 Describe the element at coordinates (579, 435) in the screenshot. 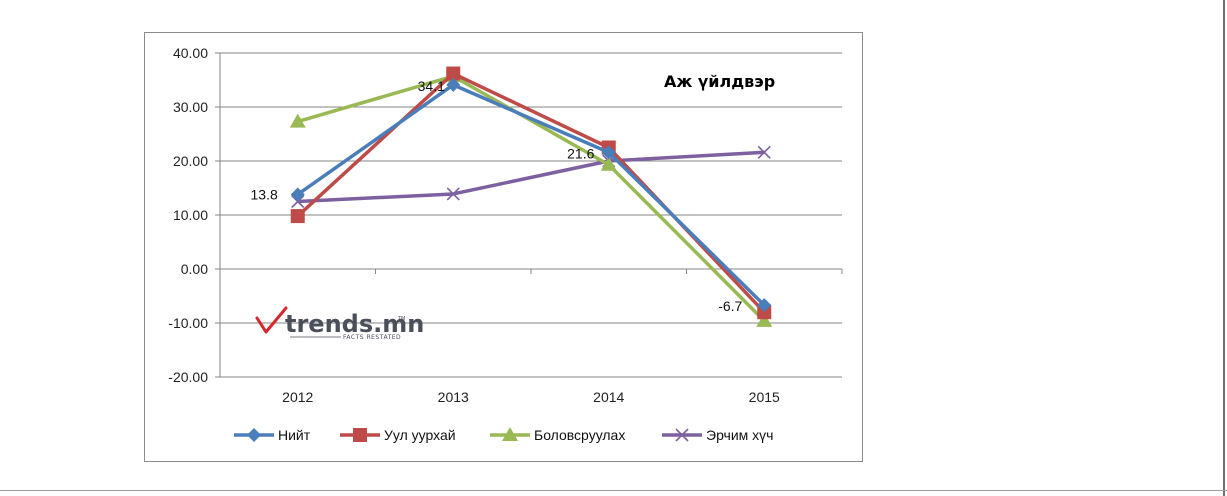

I see `legend-label: Боловсруулах` at that location.